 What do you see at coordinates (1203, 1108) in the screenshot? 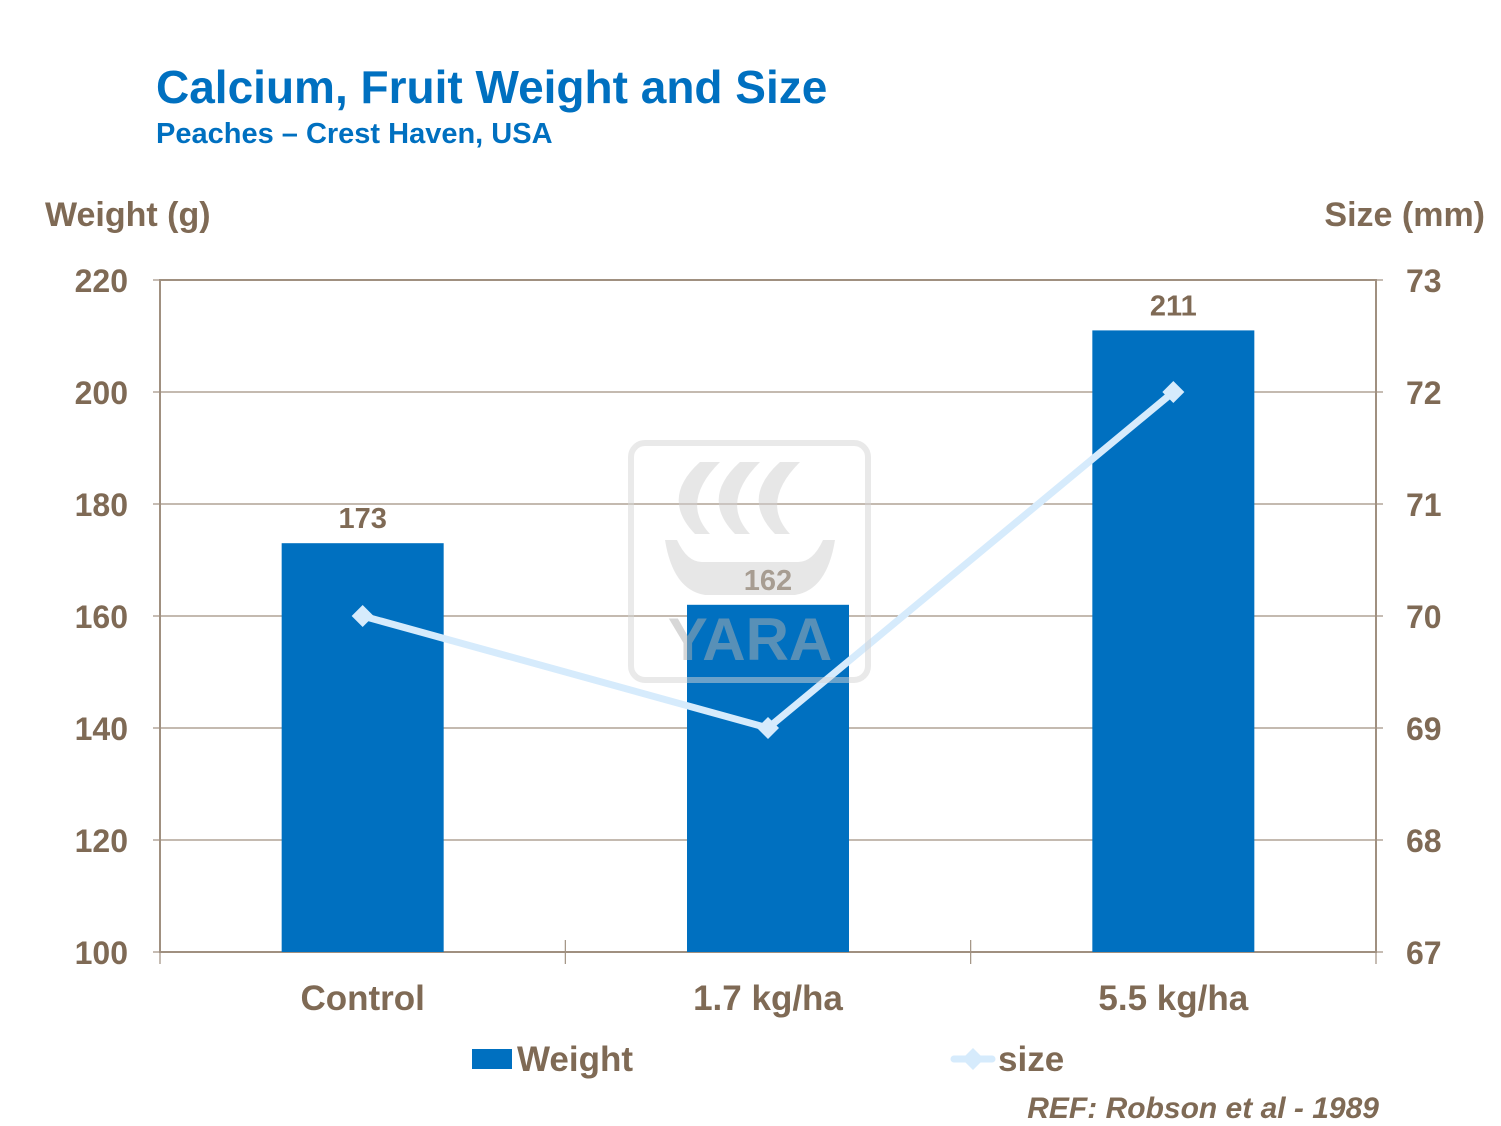
I see `reference-annotation: REF: Robson et al - 1989` at bounding box center [1203, 1108].